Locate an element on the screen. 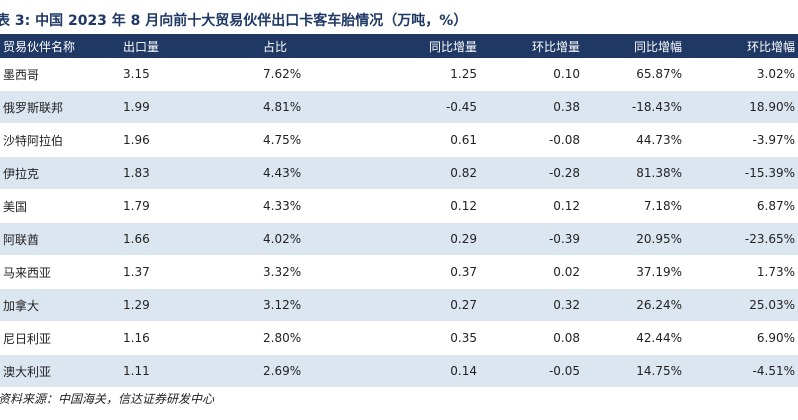  table-cell: 18.90% is located at coordinates (741, 107).